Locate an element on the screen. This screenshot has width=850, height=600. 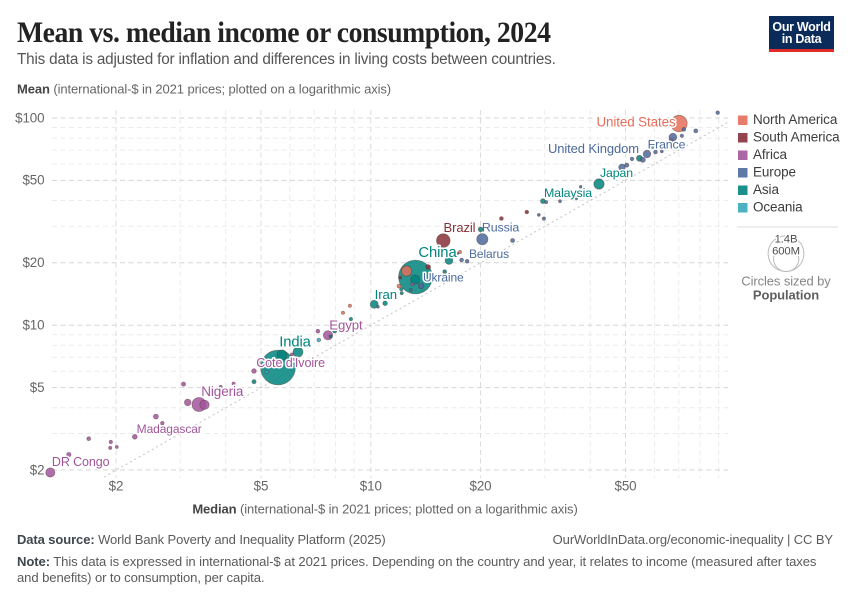
svg-text: North America is located at coordinates (795, 119).